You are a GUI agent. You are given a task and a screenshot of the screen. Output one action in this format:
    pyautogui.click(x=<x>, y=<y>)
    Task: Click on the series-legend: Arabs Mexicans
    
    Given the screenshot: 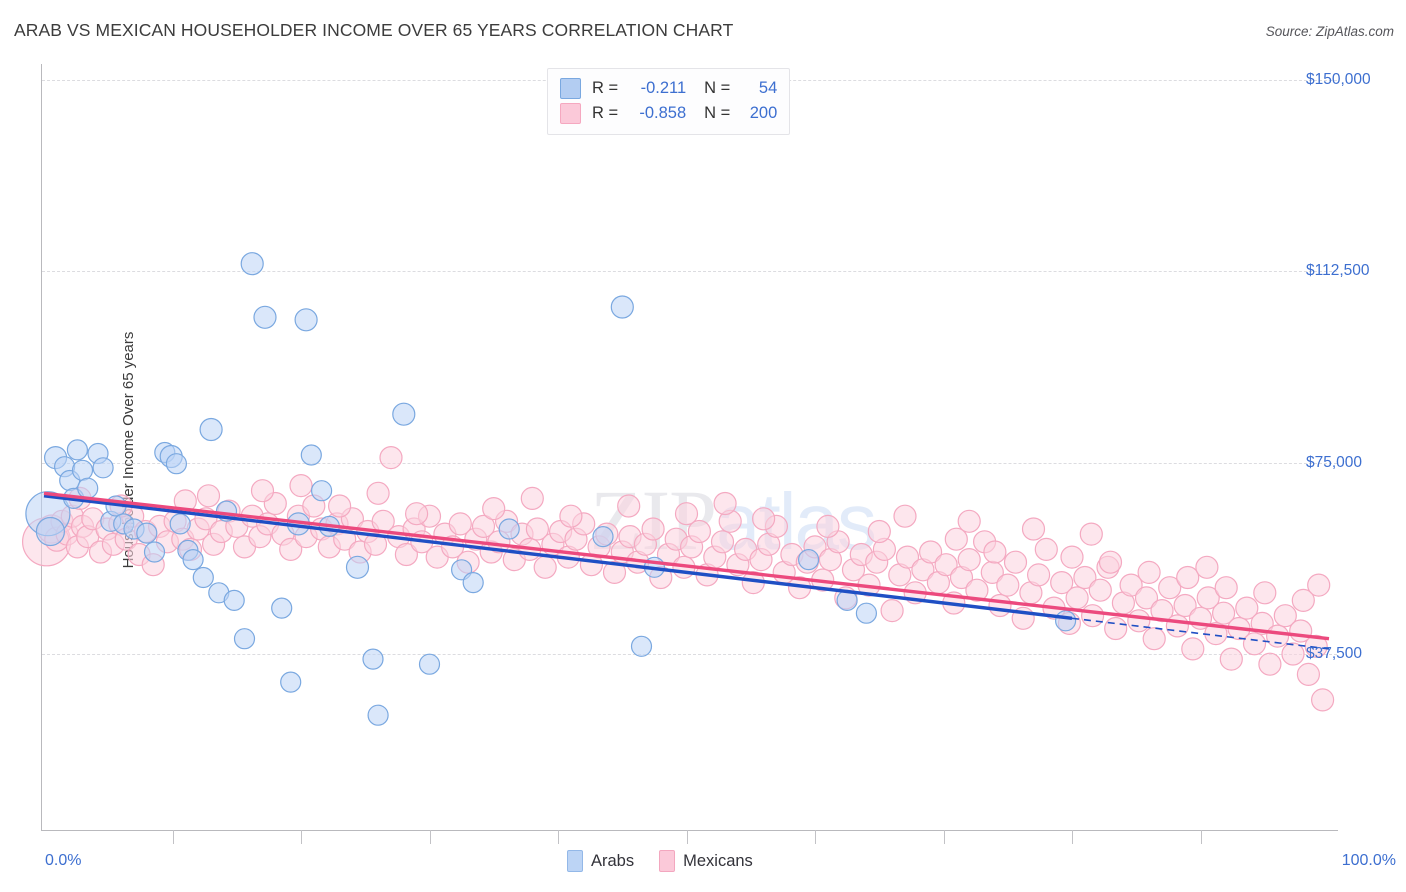 What is the action you would take?
    pyautogui.click(x=668, y=861)
    